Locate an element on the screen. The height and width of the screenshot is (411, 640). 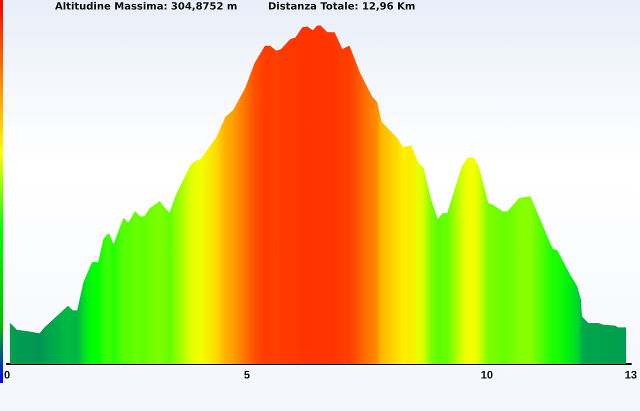
x-tick-label: 5 is located at coordinates (247, 376).